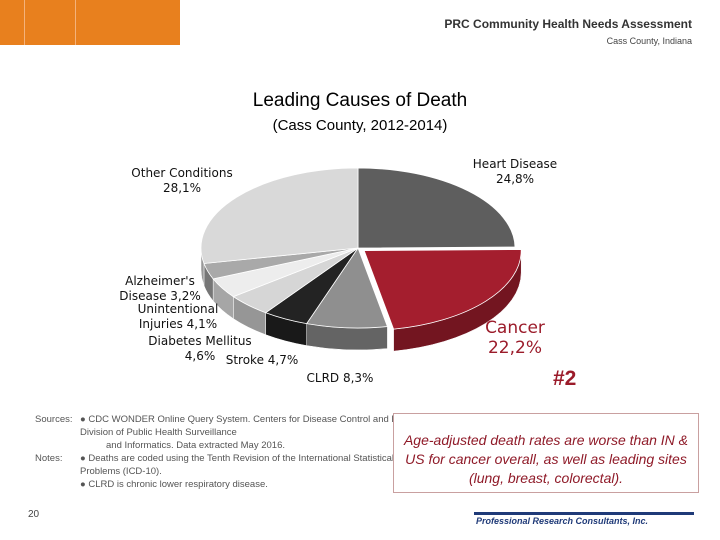  Describe the element at coordinates (360, 100) in the screenshot. I see `chart-title: Leading Causes of Death` at that location.